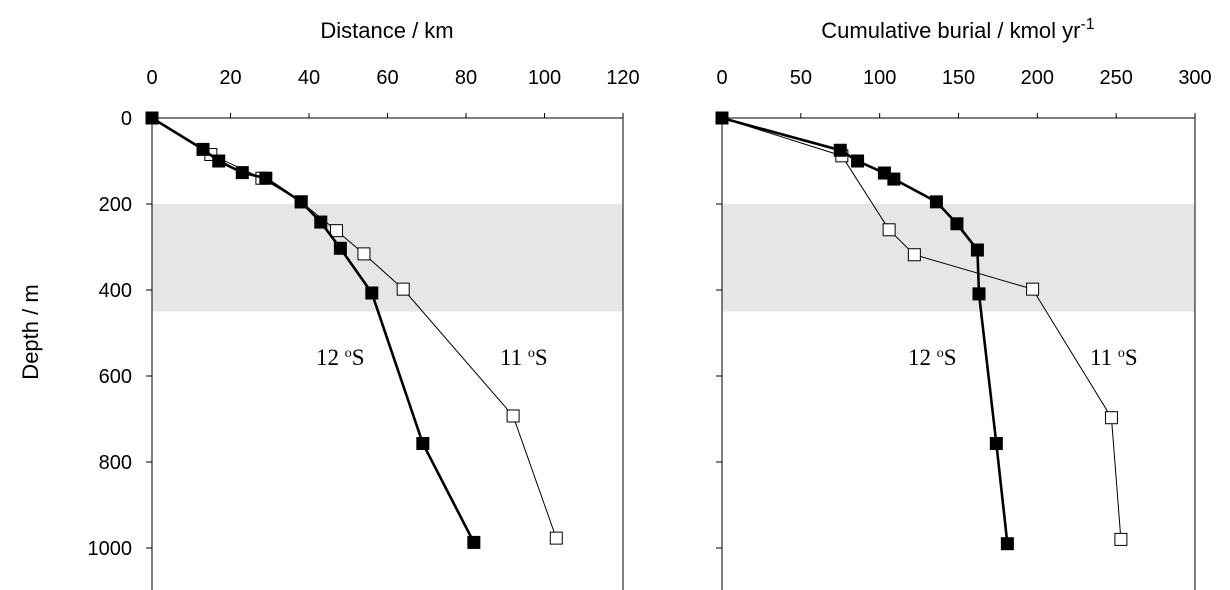  What do you see at coordinates (115, 205) in the screenshot?
I see `y-tick-label: 200` at bounding box center [115, 205].